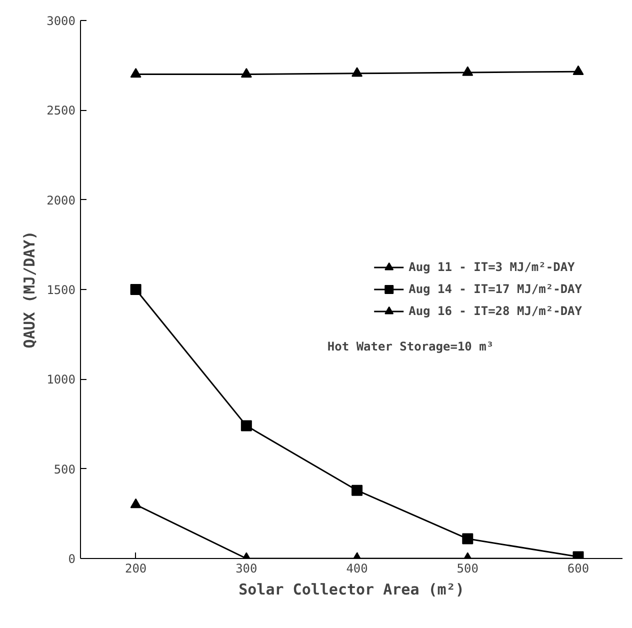  I want to click on y-tick-label: 2000, so click(61, 200).